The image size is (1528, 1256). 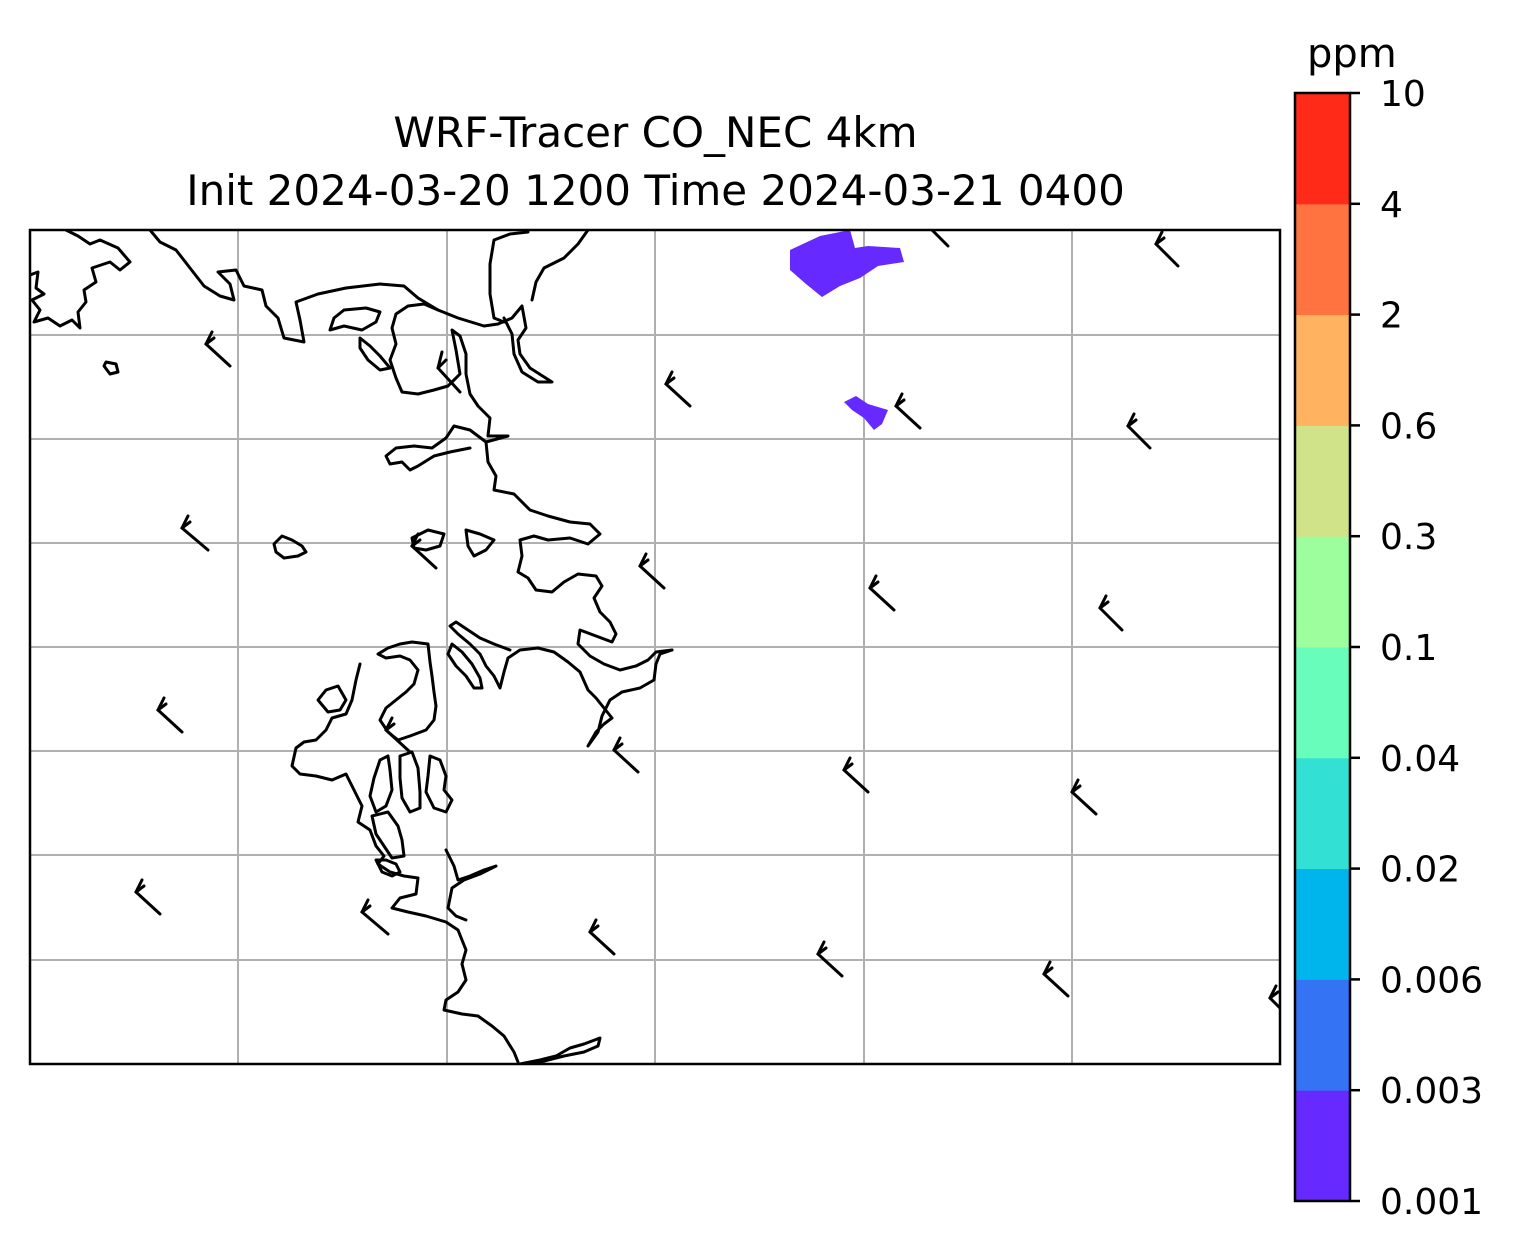 I want to click on colorbar-tick-label: 4, so click(x=1391, y=205).